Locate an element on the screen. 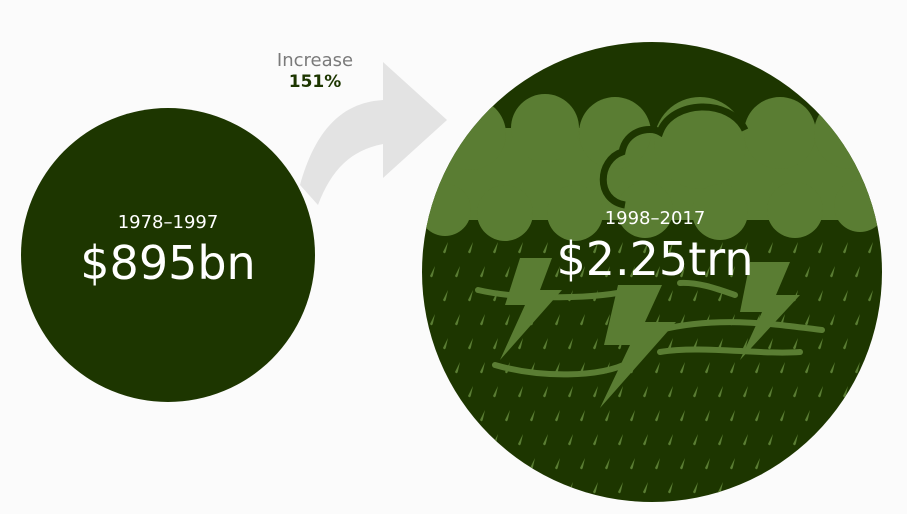 The image size is (907, 514). period-1-label: 1978–1997 is located at coordinates (168, 222).